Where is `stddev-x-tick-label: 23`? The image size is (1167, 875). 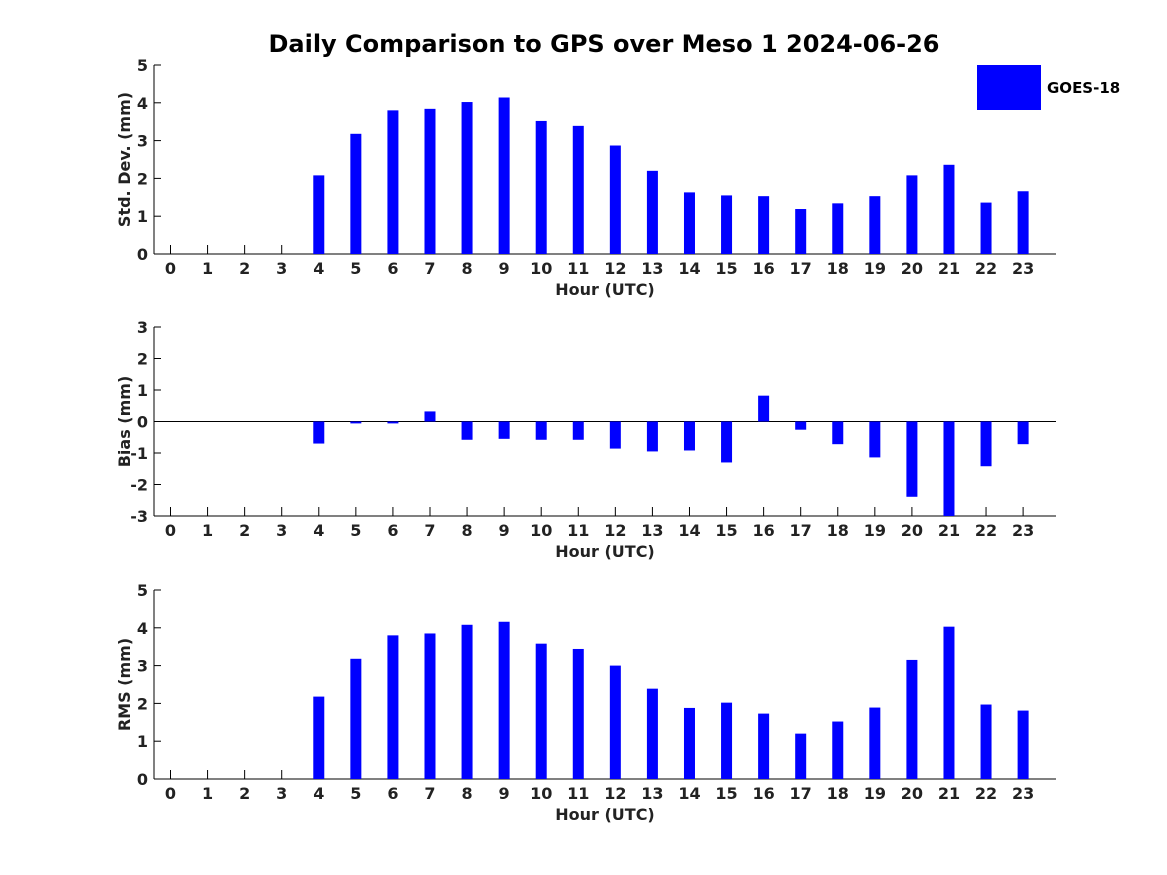 stddev-x-tick-label: 23 is located at coordinates (1023, 268).